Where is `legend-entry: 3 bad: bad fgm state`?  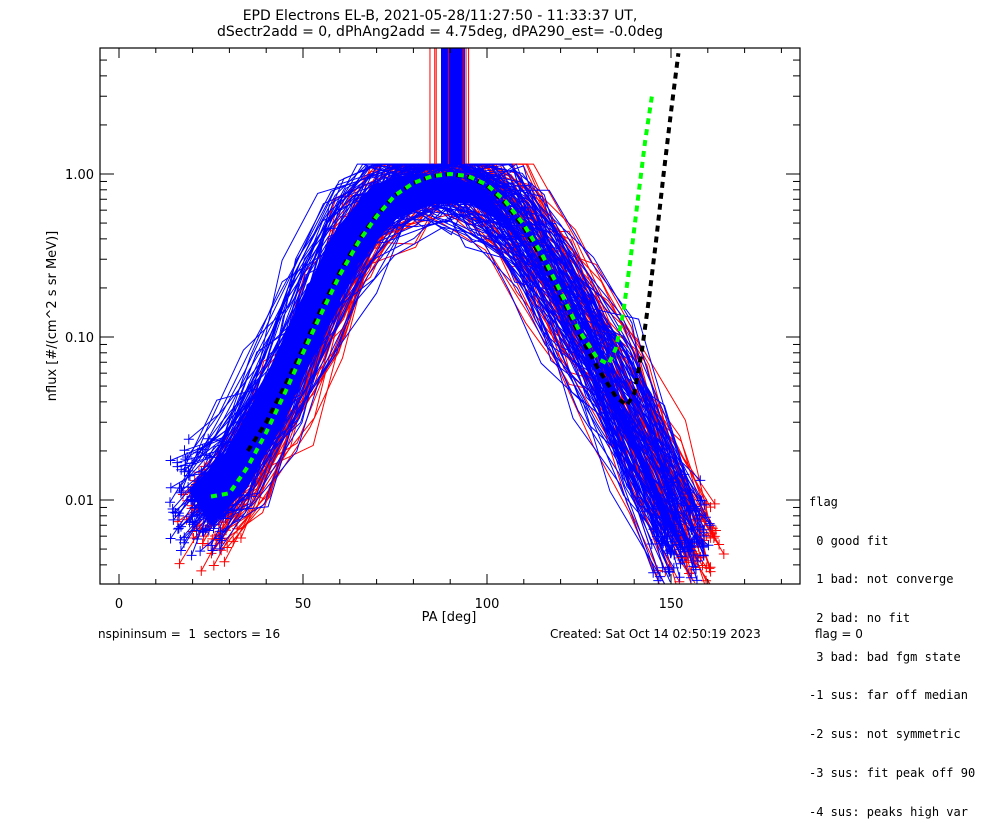 legend-entry: 3 bad: bad fgm state is located at coordinates (885, 656).